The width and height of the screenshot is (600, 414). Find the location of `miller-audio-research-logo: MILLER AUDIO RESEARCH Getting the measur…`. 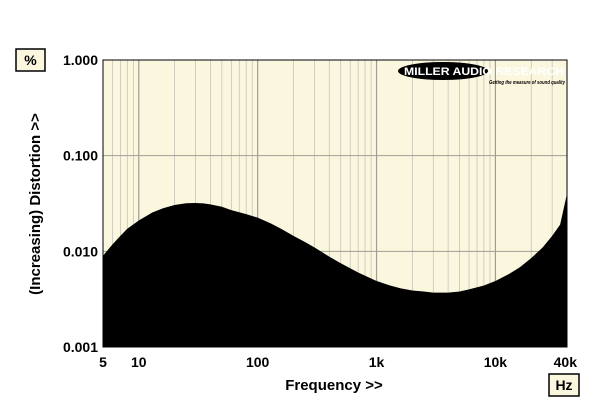

miller-audio-research-logo: MILLER AUDIO RESEARCH Getting the measur… is located at coordinates (481, 74).